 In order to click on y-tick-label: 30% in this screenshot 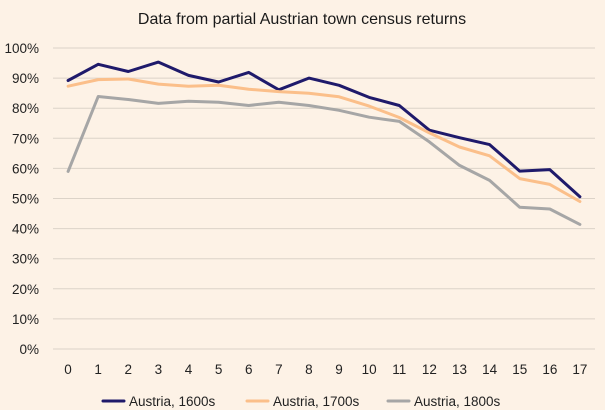, I will do `click(25, 259)`.